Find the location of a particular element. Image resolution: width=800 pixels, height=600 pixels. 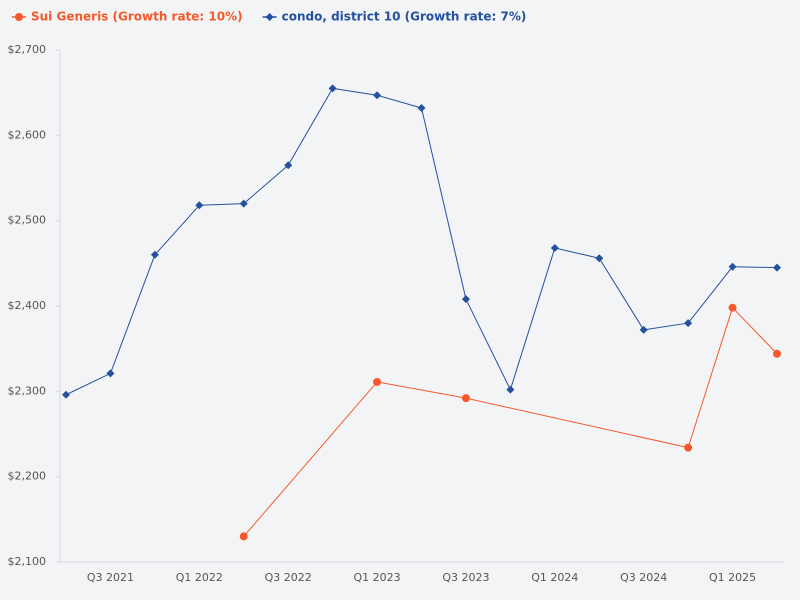

y-tick-label: $2,700 is located at coordinates (27, 49).